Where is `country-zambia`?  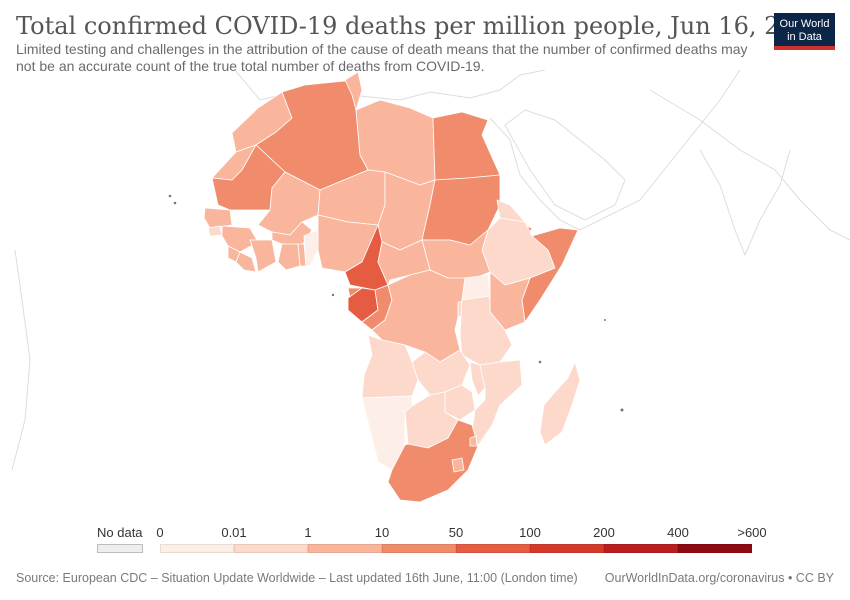
country-zambia is located at coordinates (441, 372).